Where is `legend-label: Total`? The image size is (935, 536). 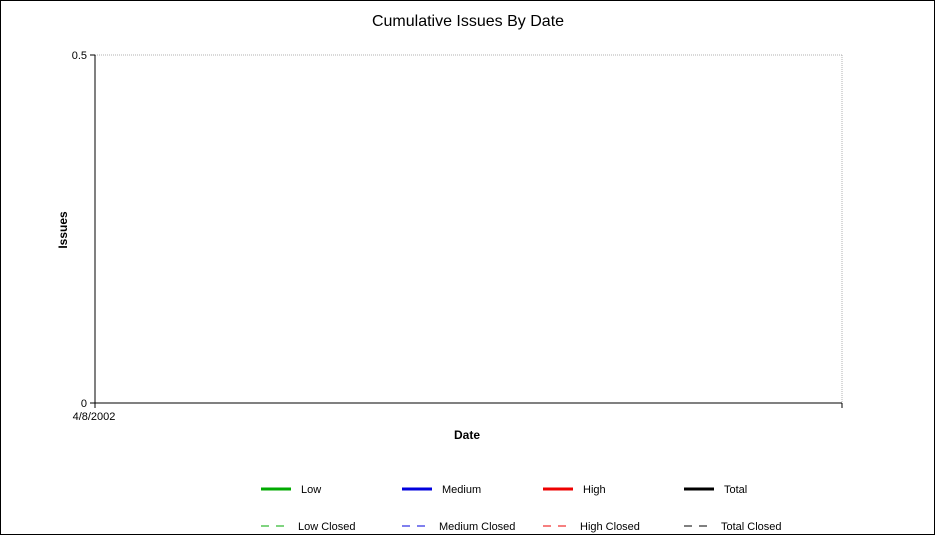 legend-label: Total is located at coordinates (735, 490).